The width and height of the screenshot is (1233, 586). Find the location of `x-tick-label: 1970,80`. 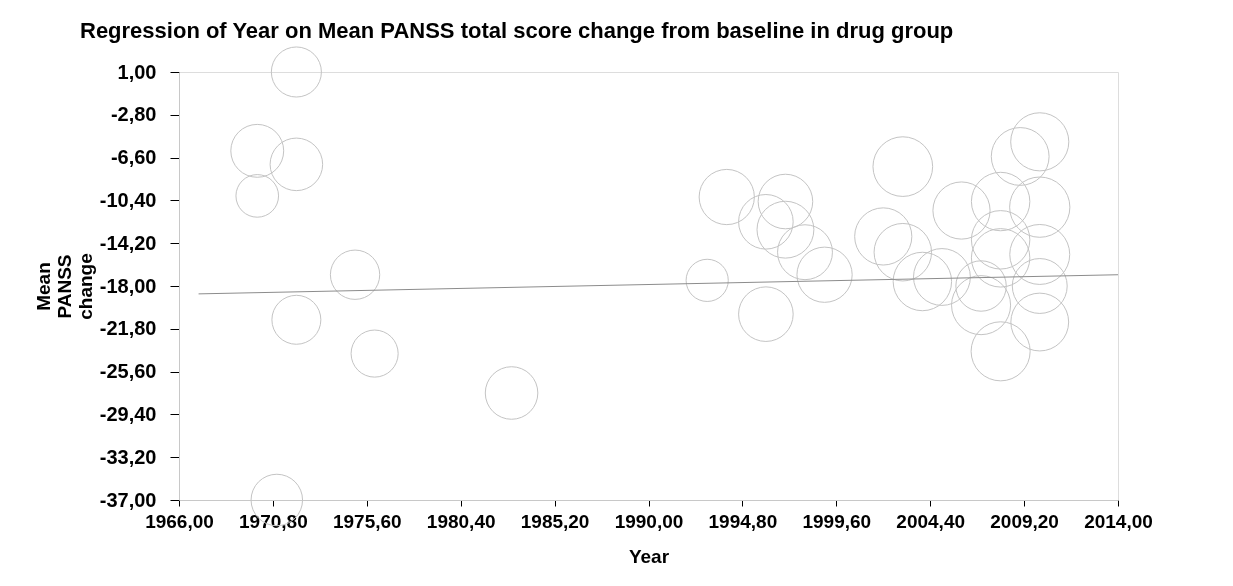

x-tick-label: 1970,80 is located at coordinates (273, 521).